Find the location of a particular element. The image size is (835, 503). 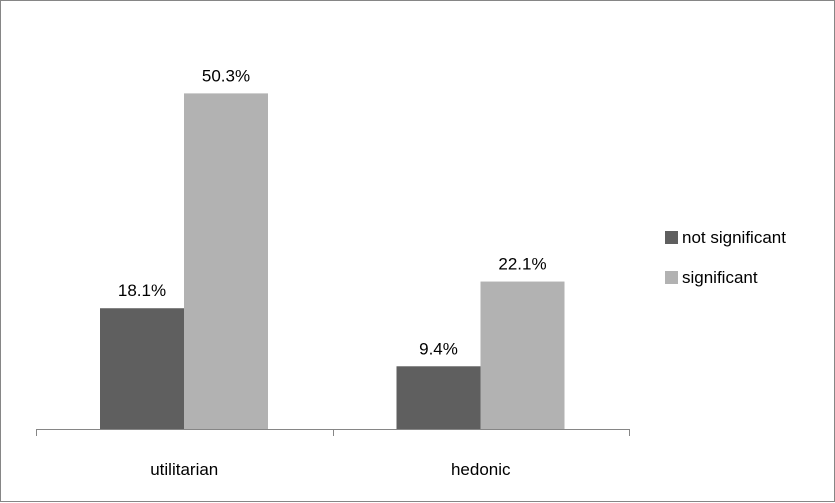

data-label: 22.1% is located at coordinates (522, 264).